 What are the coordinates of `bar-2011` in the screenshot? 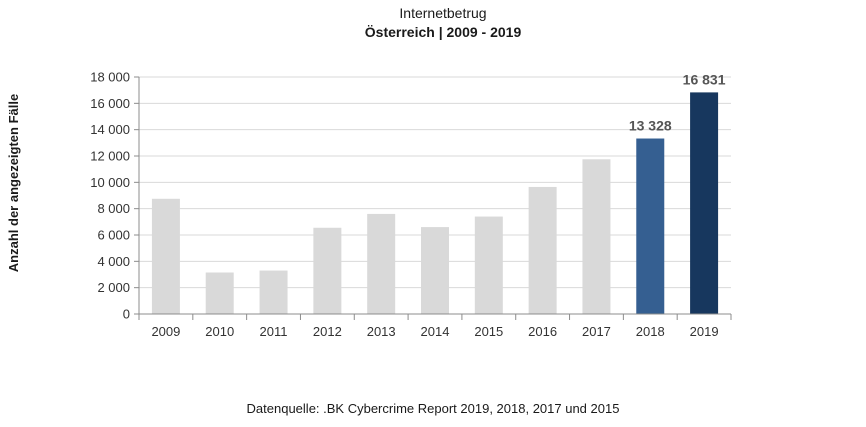 It's located at (273, 292).